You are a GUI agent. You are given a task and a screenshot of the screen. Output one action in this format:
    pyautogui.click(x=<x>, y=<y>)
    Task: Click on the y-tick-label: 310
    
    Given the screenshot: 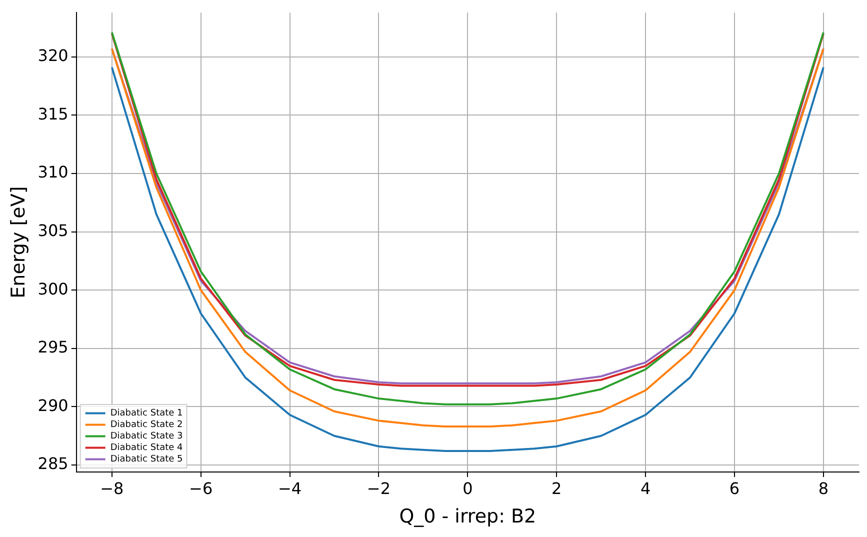 What is the action you would take?
    pyautogui.click(x=53, y=172)
    